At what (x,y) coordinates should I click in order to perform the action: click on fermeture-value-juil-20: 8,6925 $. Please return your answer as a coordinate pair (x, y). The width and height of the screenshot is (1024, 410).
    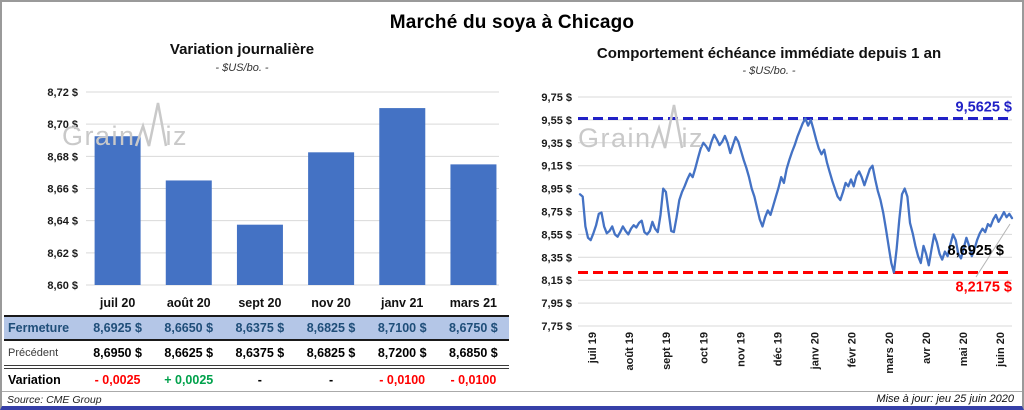
    Looking at the image, I should click on (118, 328).